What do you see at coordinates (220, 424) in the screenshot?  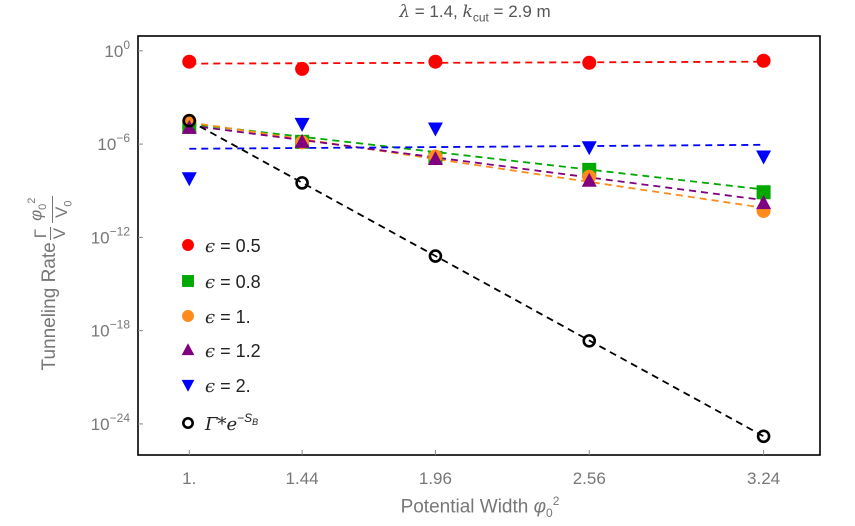 I see `legend-symbol: Γ*e` at bounding box center [220, 424].